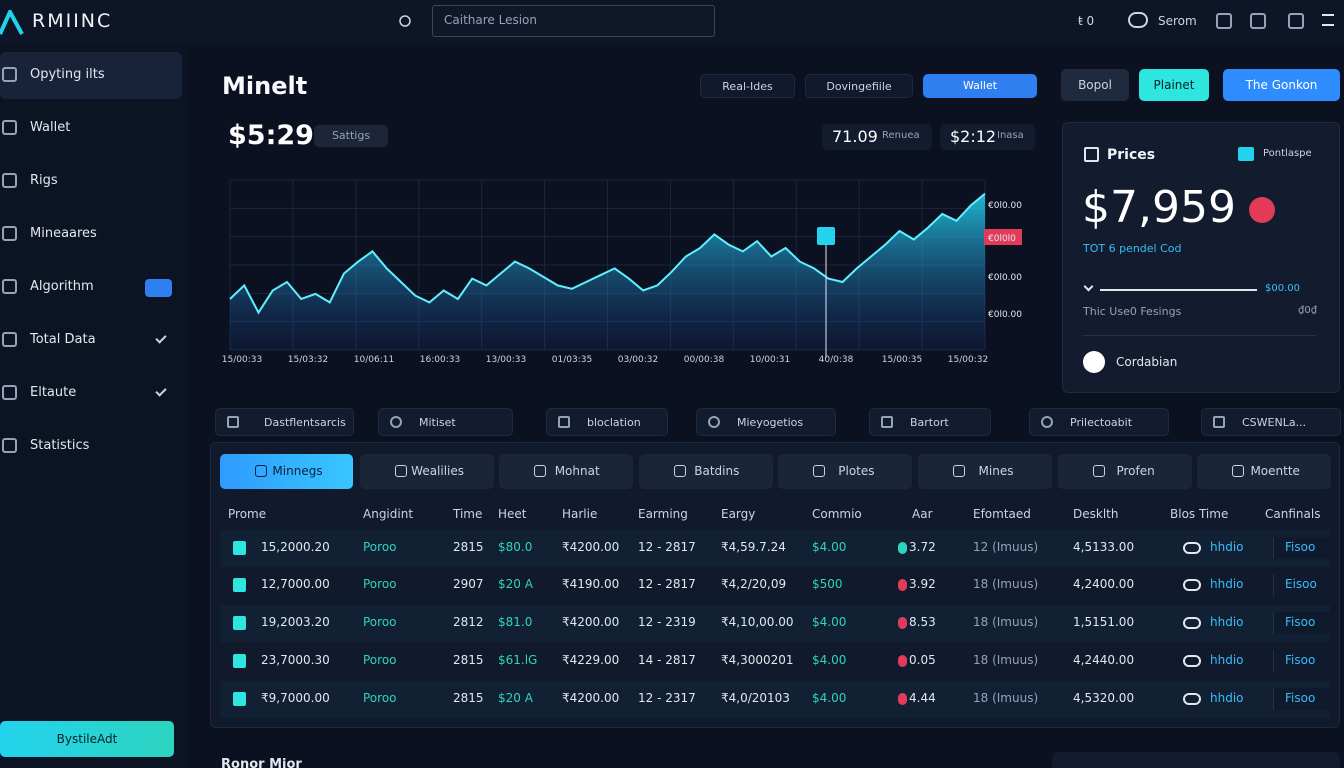  Describe the element at coordinates (1174, 85) in the screenshot. I see `header-button: Plainet` at that location.